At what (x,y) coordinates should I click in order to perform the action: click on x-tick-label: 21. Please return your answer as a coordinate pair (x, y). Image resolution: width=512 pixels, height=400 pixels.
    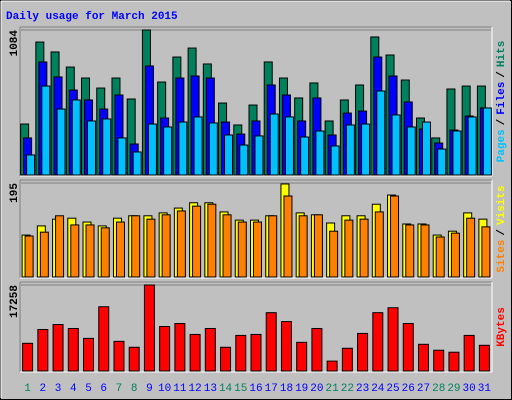
    Looking at the image, I should click on (333, 389).